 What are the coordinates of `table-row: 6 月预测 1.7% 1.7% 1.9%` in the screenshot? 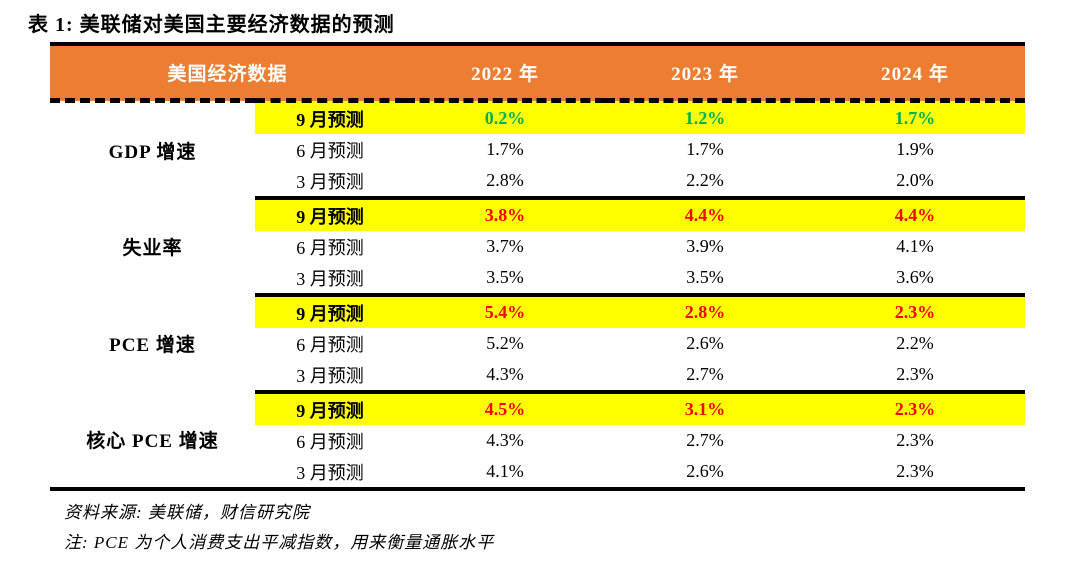 It's located at (537, 149).